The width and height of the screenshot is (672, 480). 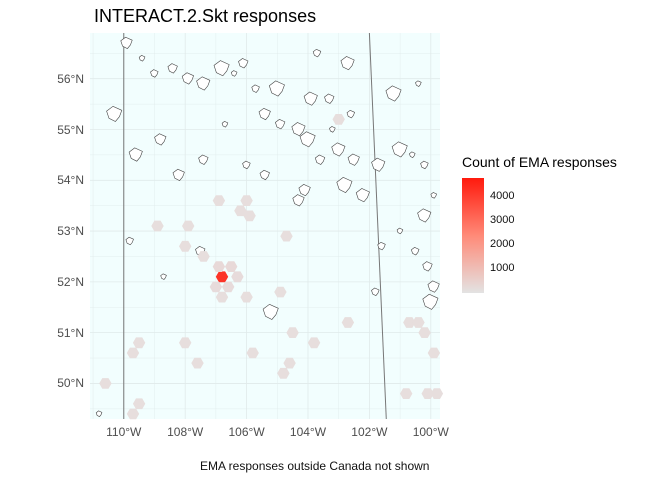 I want to click on x-tick-label: 106°W, so click(x=246, y=432).